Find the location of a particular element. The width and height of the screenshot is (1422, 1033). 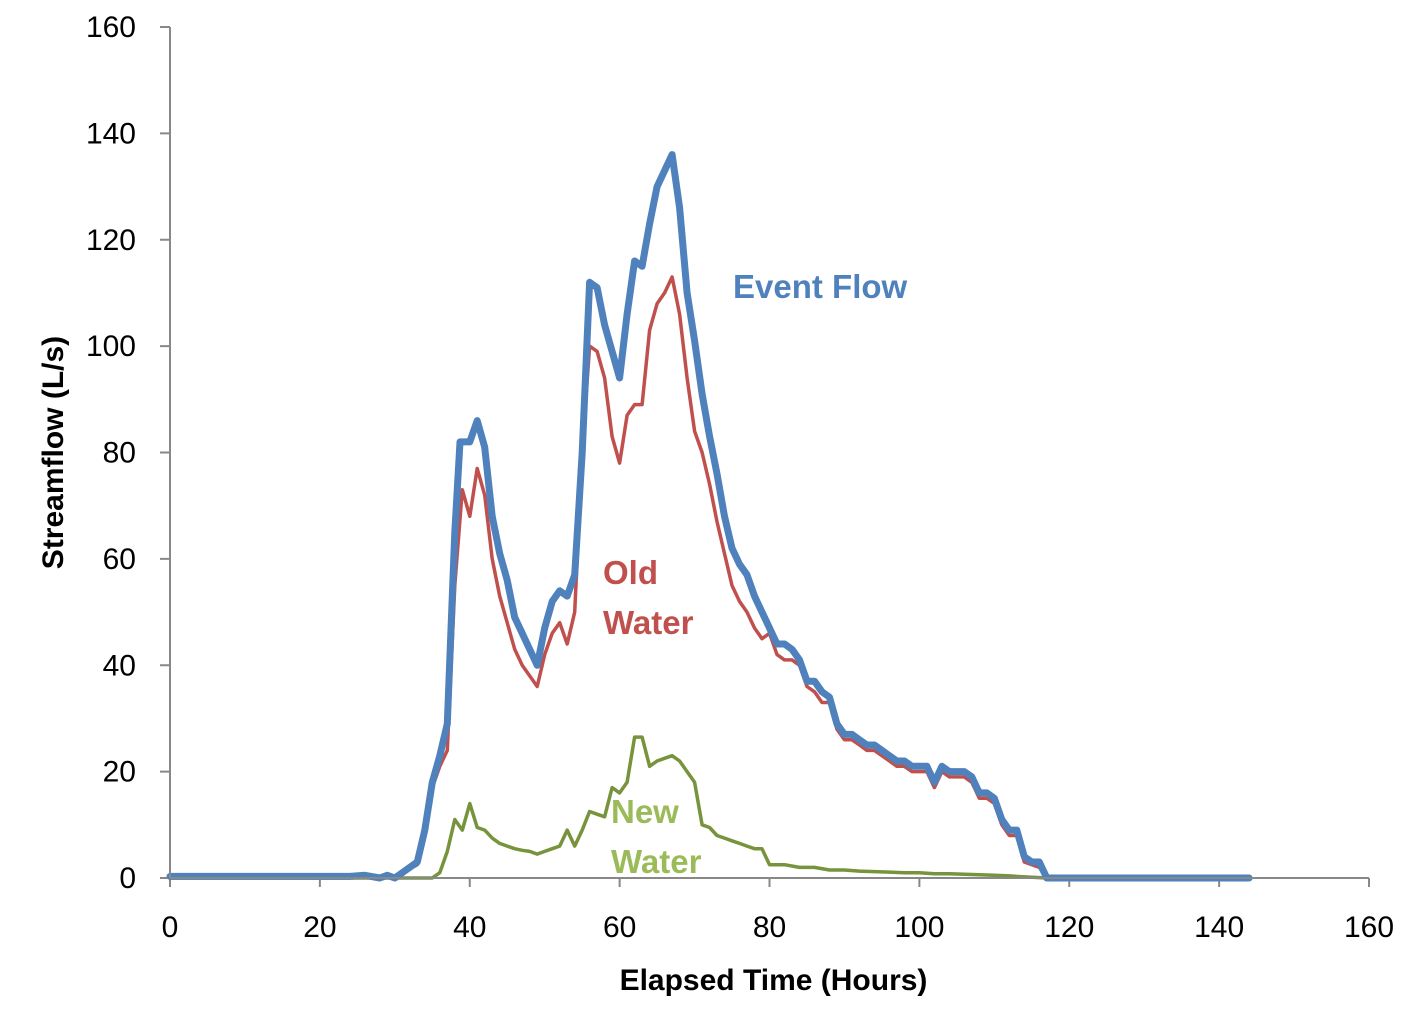

new-water-line is located at coordinates (709, 807).